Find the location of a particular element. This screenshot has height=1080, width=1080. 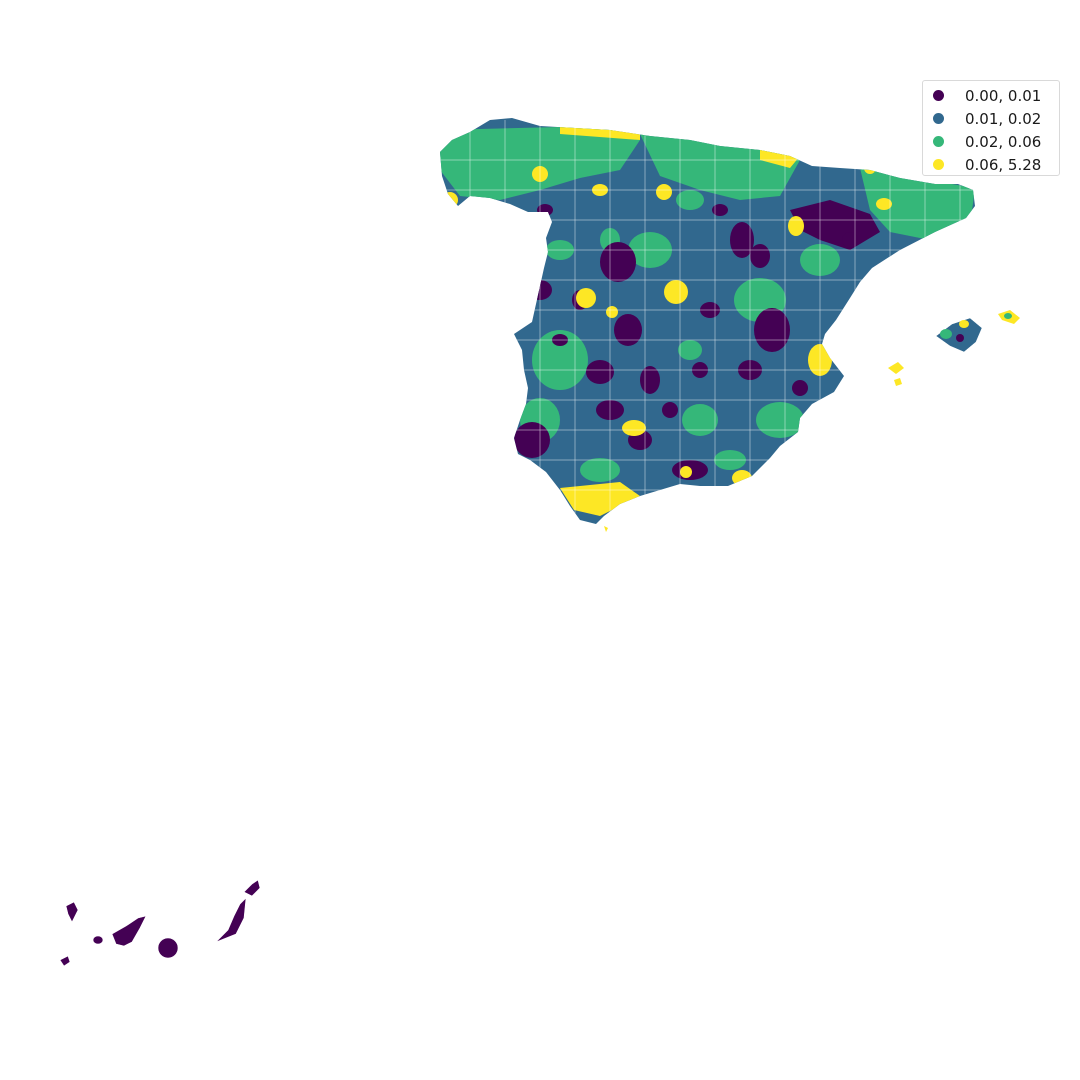

ceuta-fragment is located at coordinates (606, 529).